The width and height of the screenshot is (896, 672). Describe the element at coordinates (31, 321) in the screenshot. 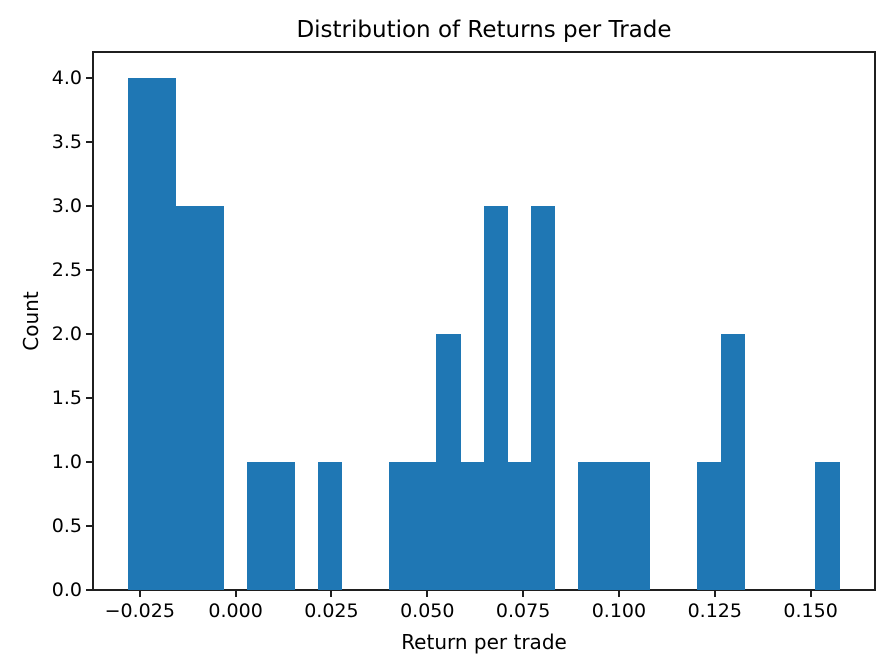

I see `y-axis-label: Count` at that location.